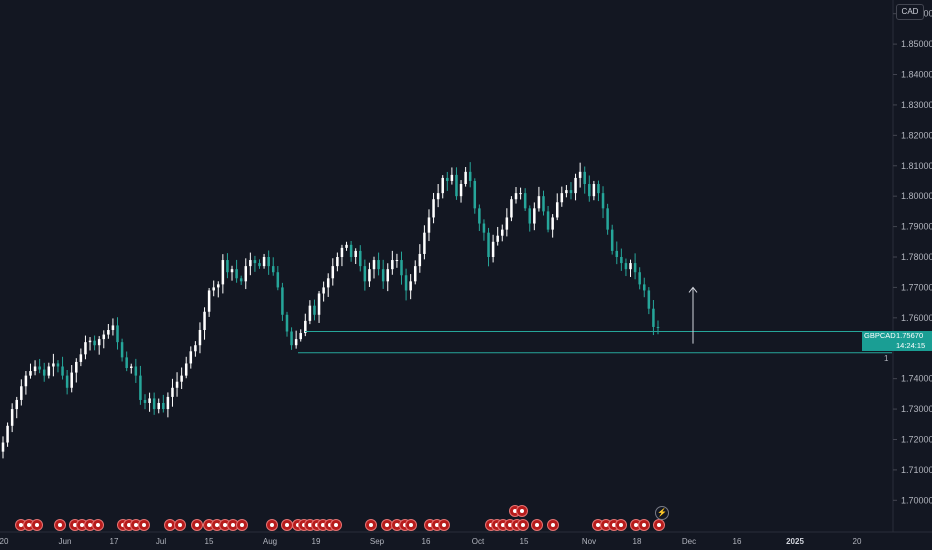  Describe the element at coordinates (886, 358) in the screenshot. I see `level-label: 1` at that location.